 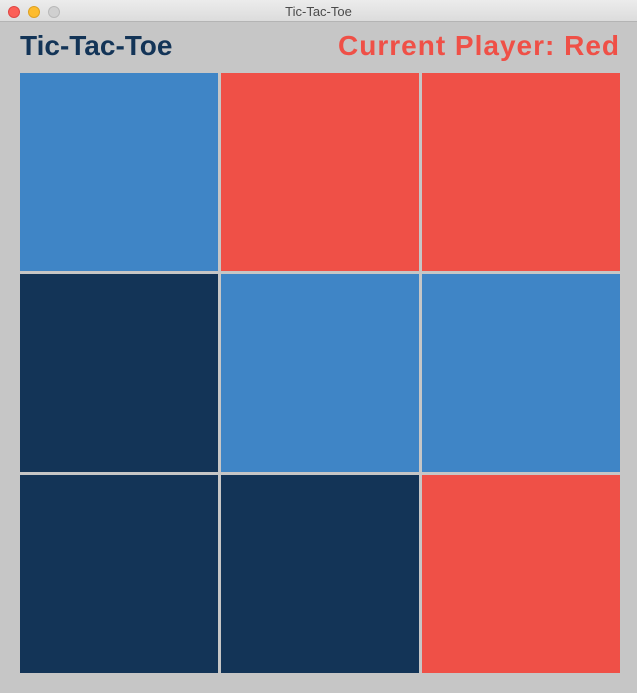 I want to click on board-cell-r2-c1, so click(x=119, y=373).